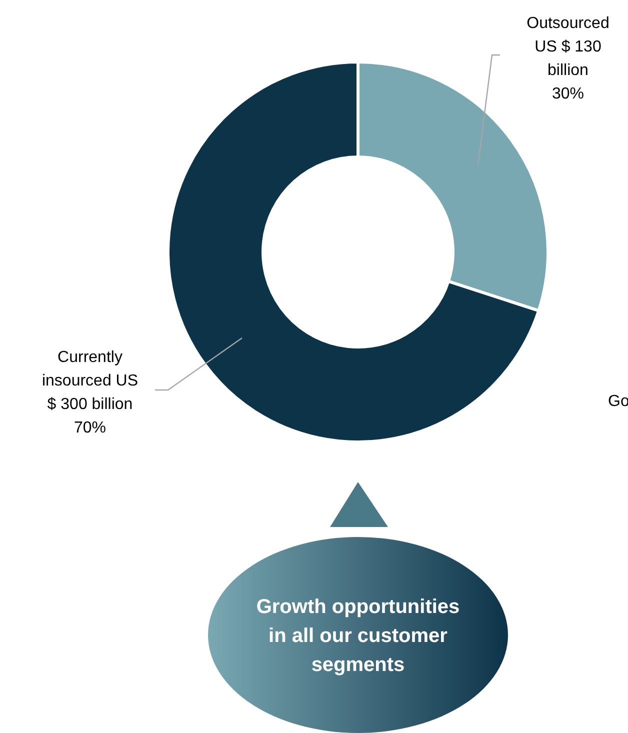  What do you see at coordinates (568, 70) in the screenshot?
I see `data-label: US $ 130 billion 30%` at bounding box center [568, 70].